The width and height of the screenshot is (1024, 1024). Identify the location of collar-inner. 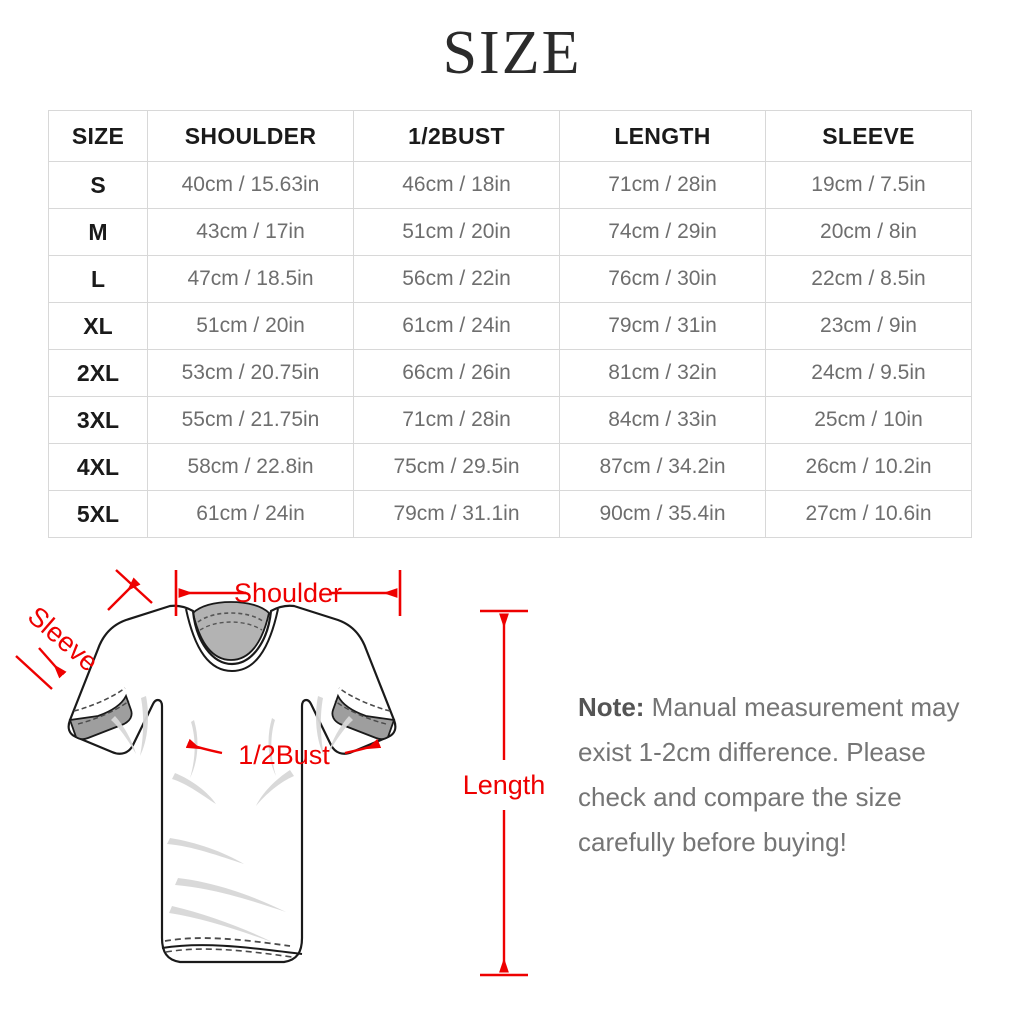
(231, 631).